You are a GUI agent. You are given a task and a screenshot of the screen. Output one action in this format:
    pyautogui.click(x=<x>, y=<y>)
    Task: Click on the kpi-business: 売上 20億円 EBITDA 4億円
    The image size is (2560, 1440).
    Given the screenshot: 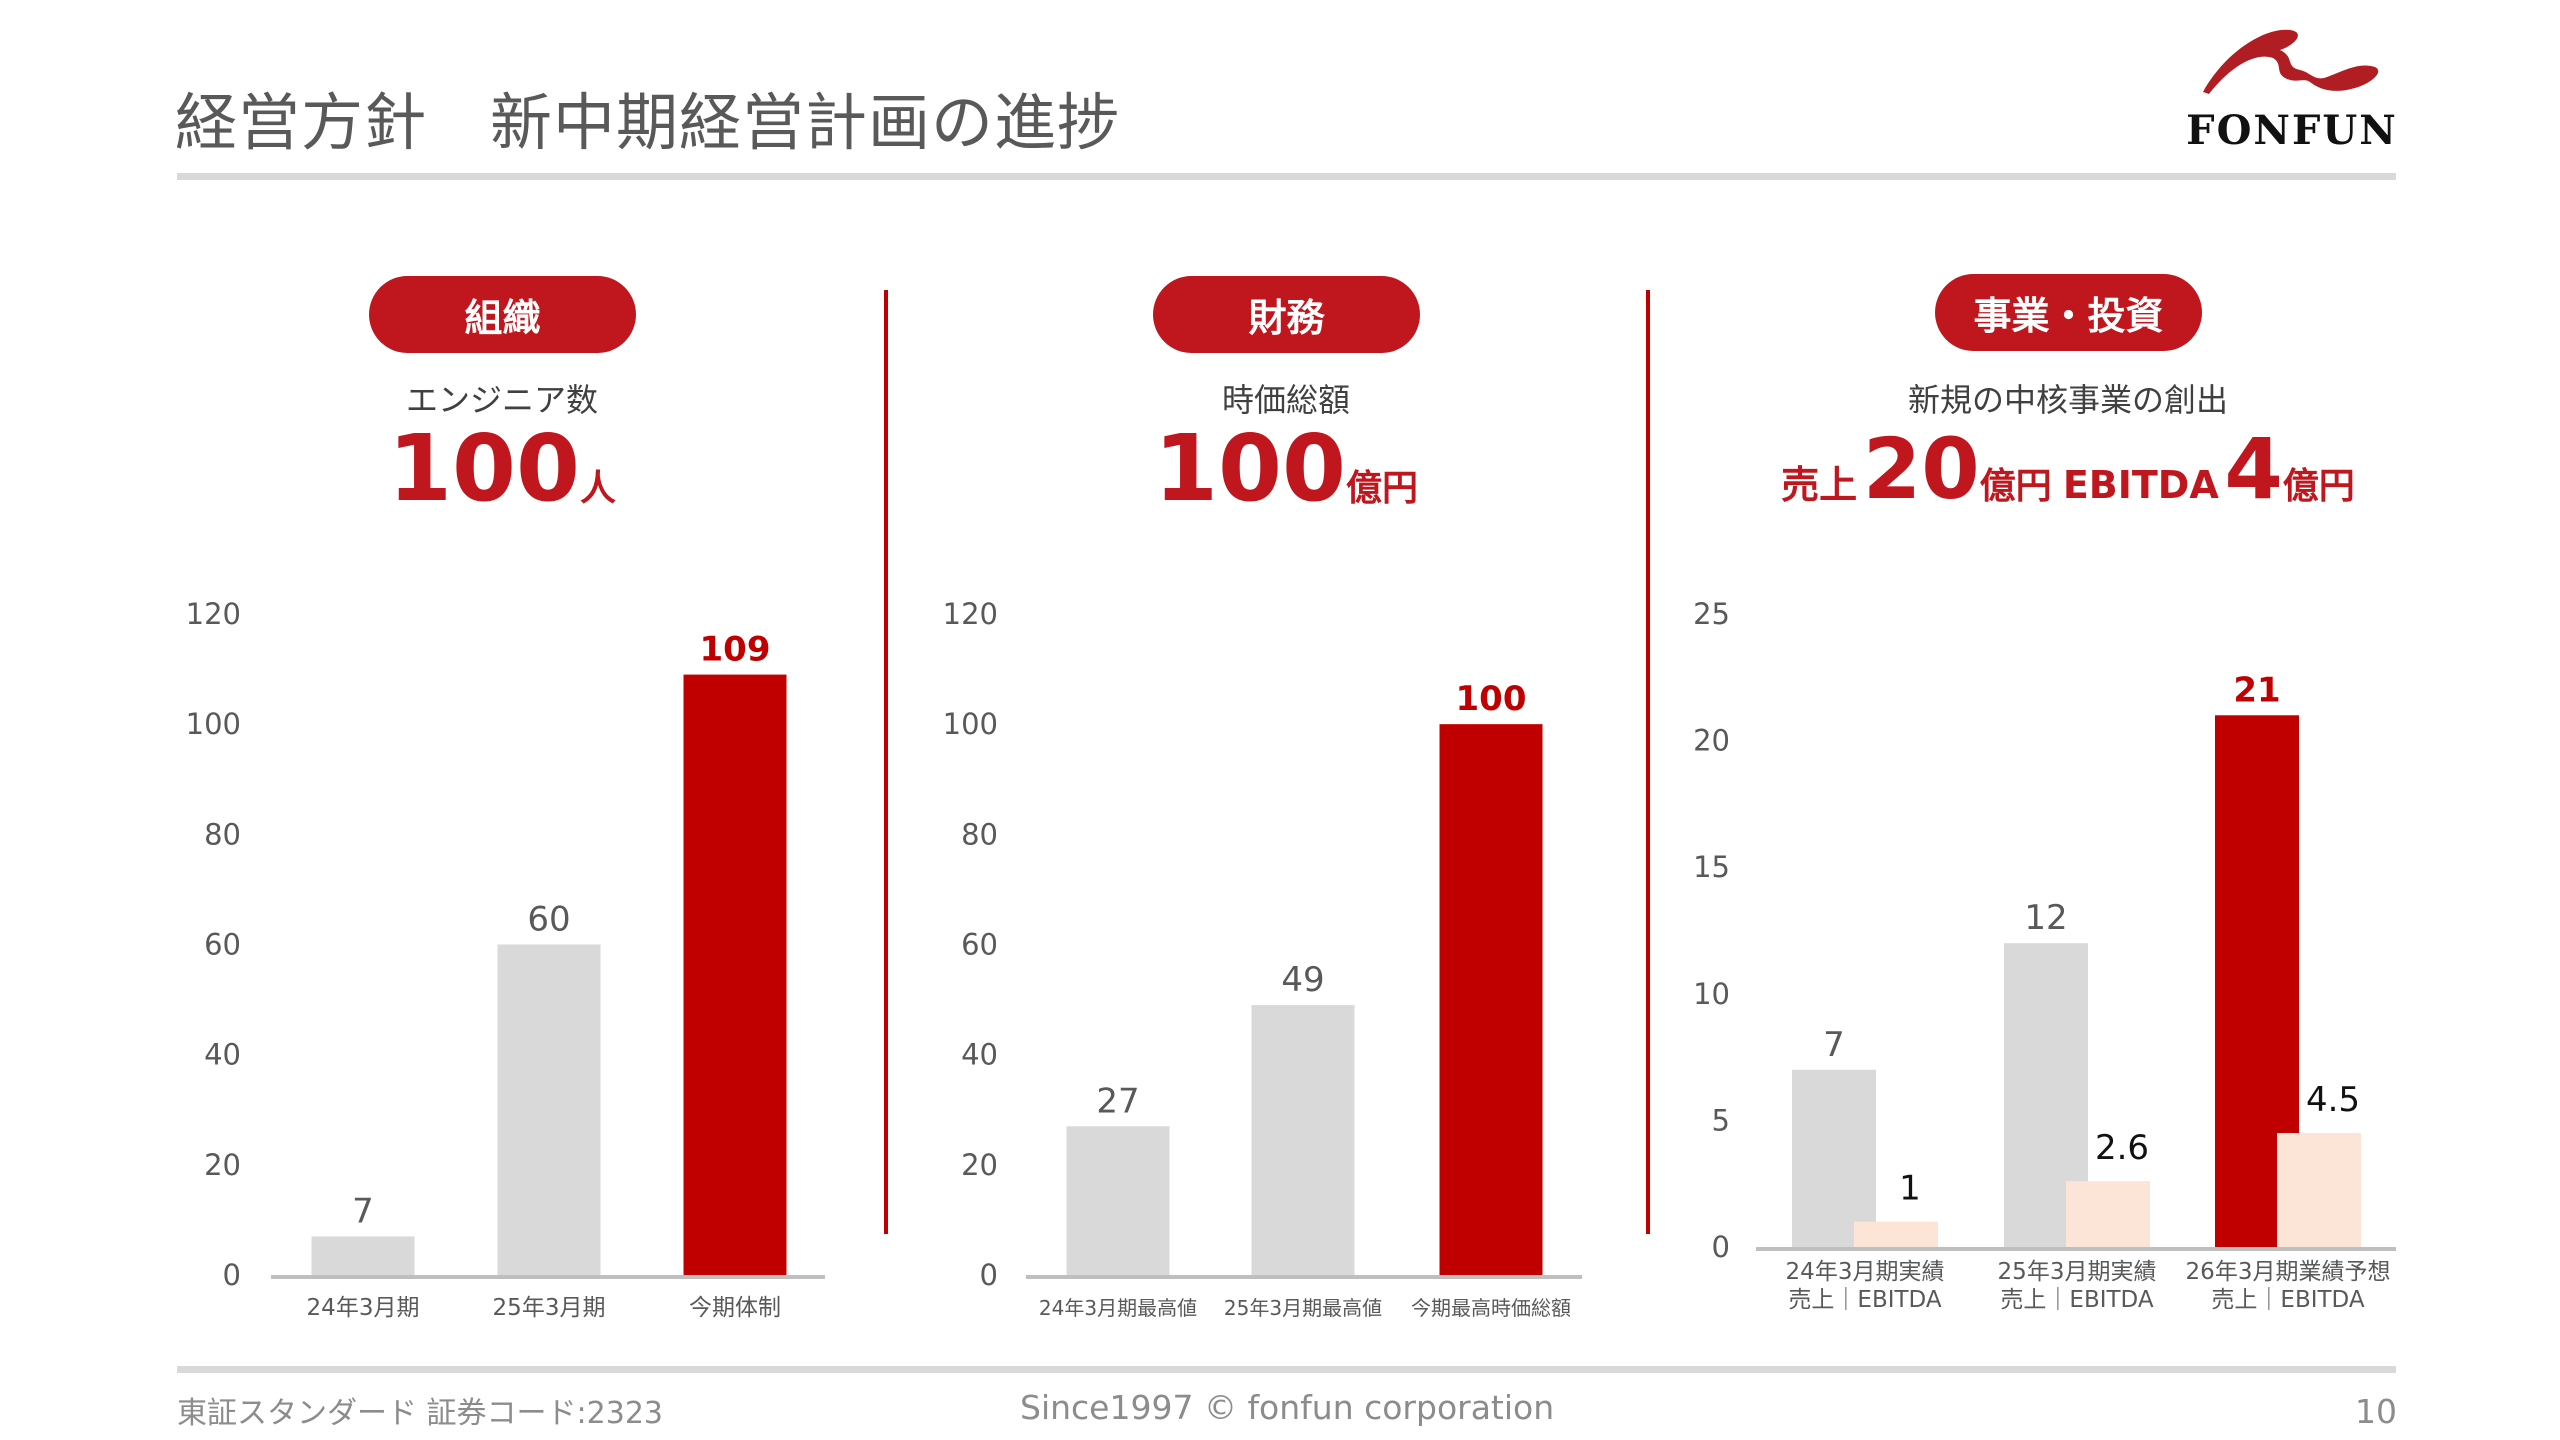 What is the action you would take?
    pyautogui.click(x=2068, y=469)
    